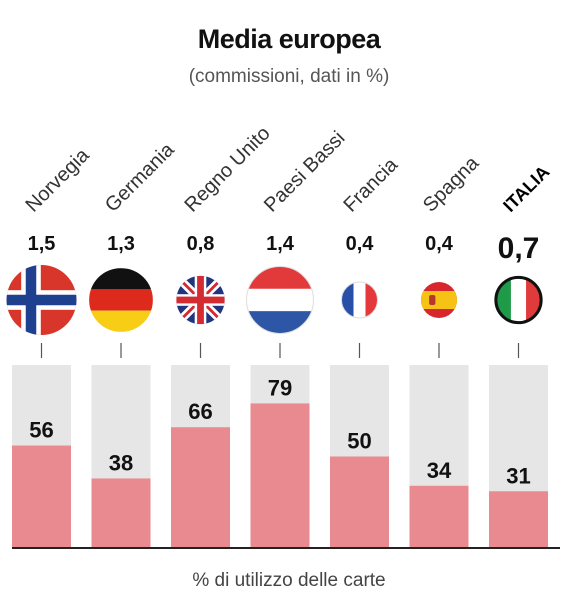 The height and width of the screenshot is (608, 578). Describe the element at coordinates (519, 248) in the screenshot. I see `commission-label: 0,7` at that location.